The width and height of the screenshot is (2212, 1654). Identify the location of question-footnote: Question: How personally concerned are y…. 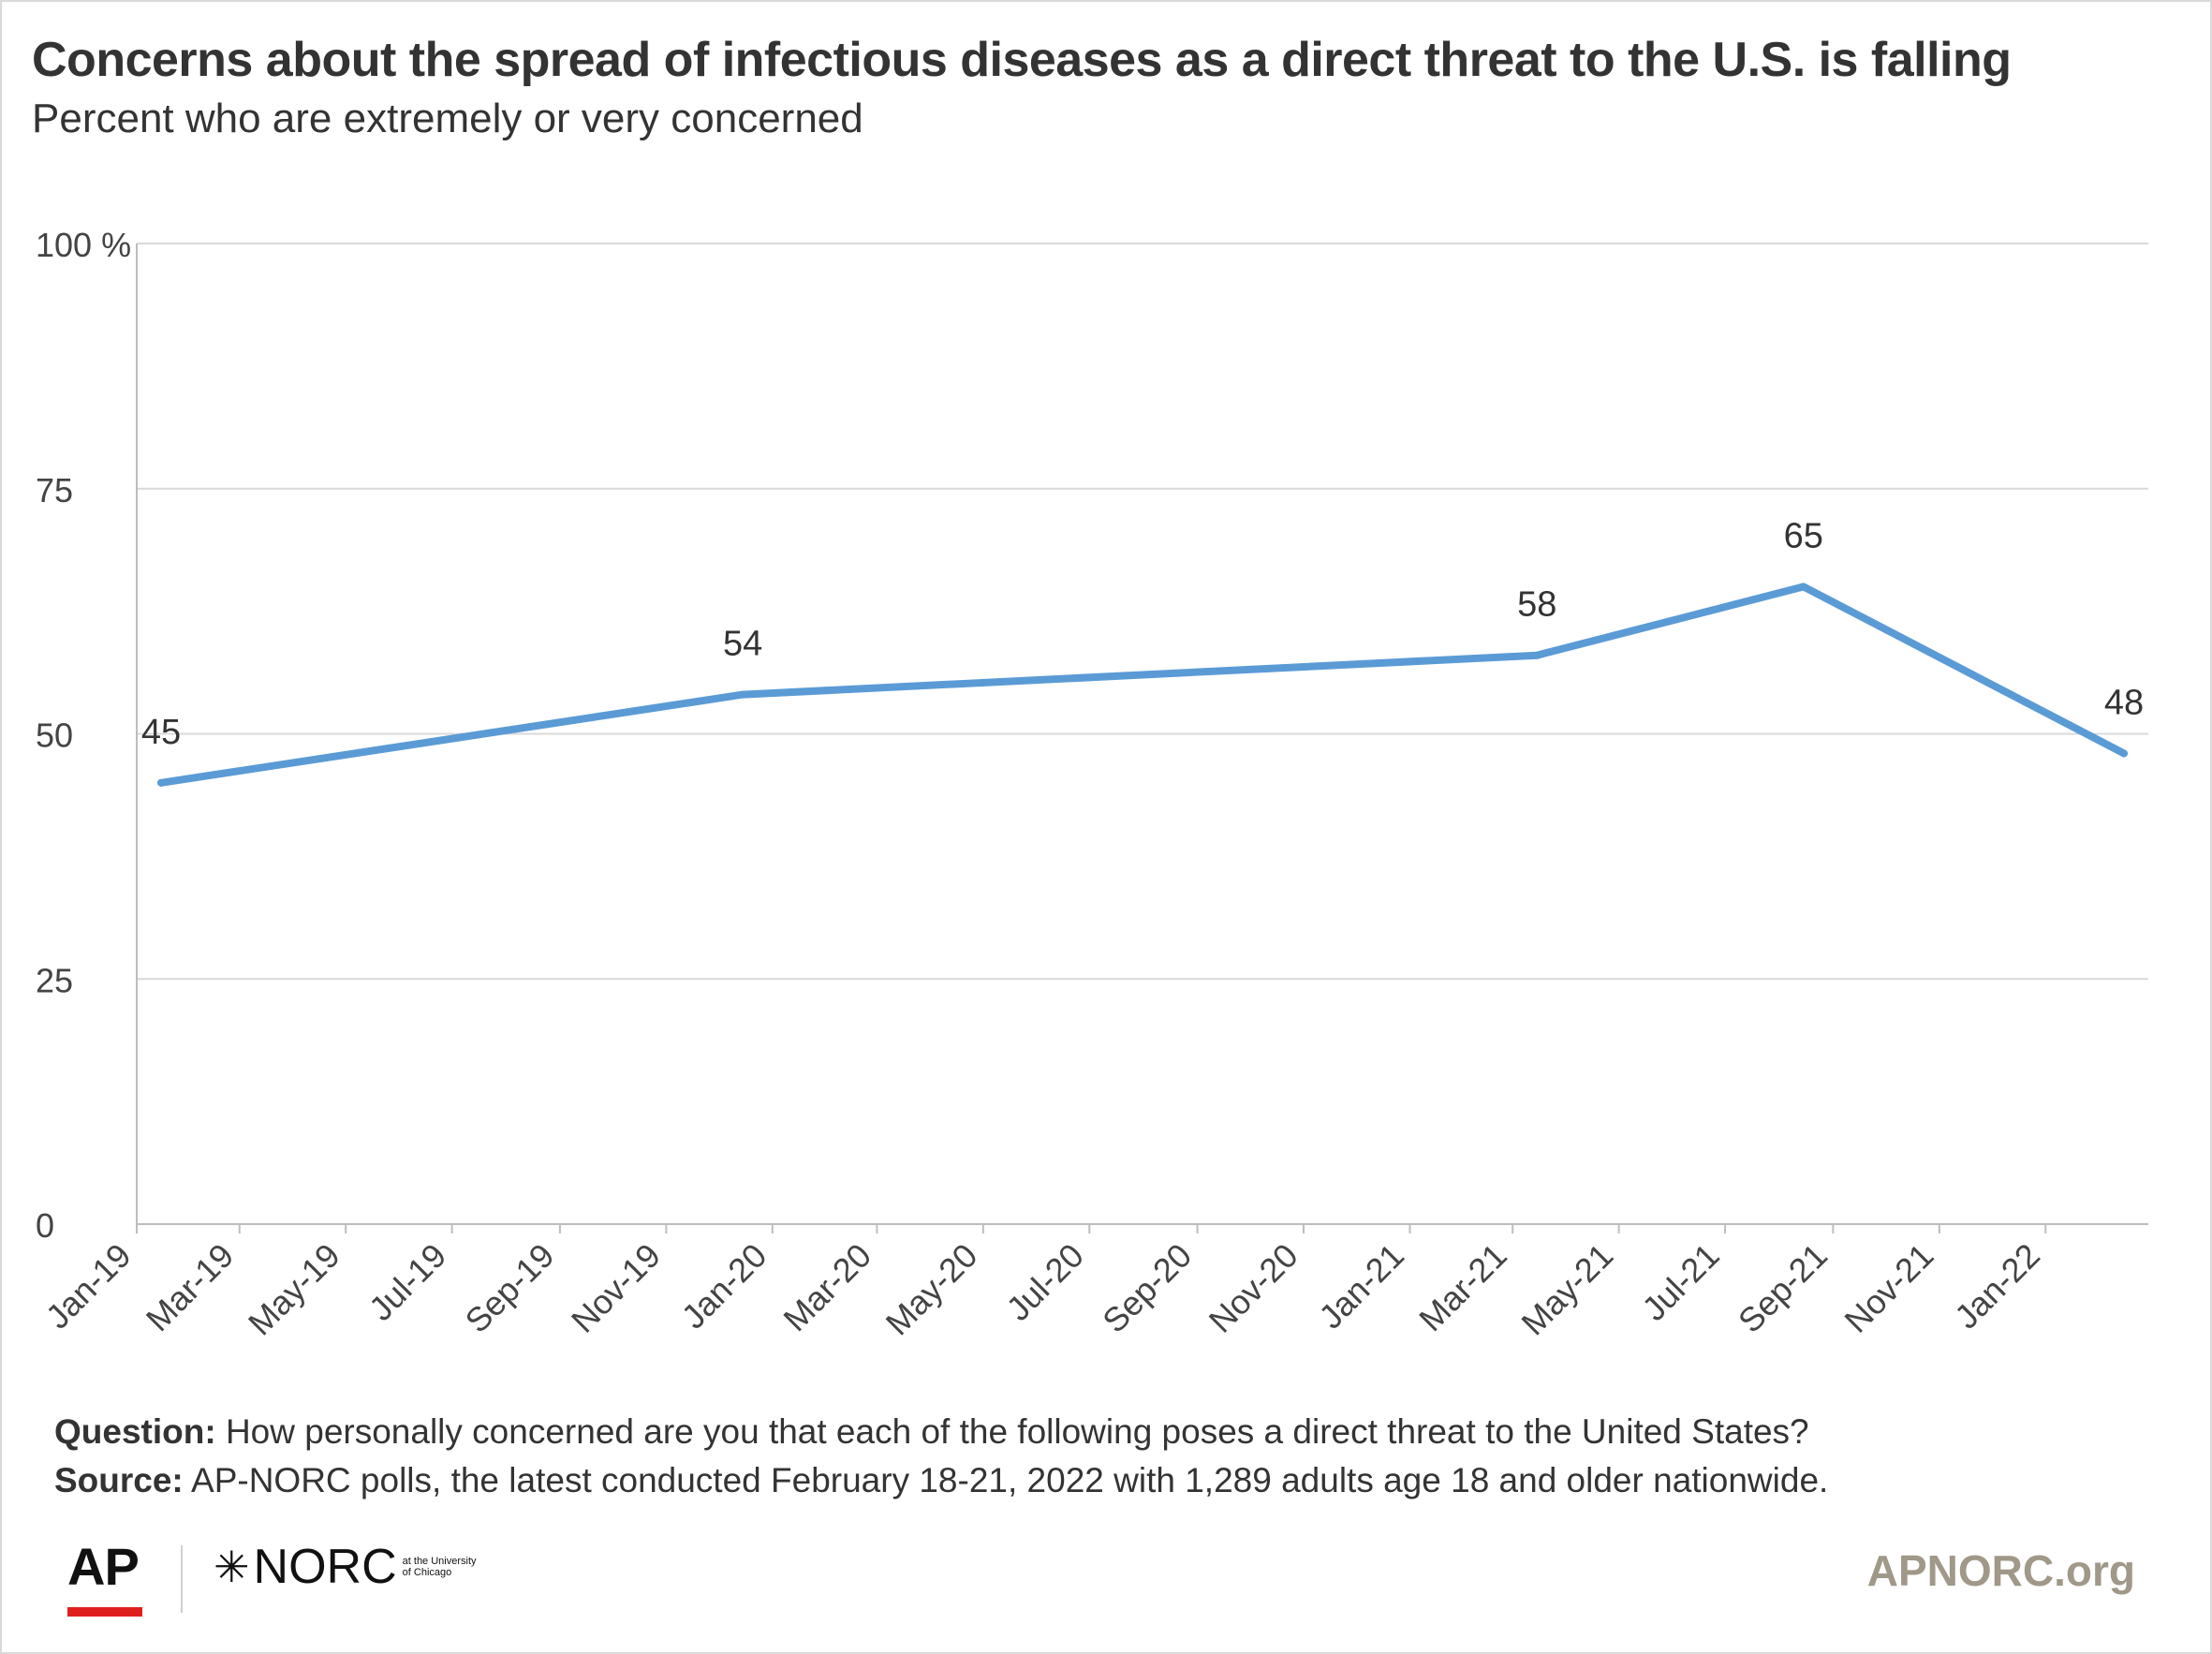
(932, 1432).